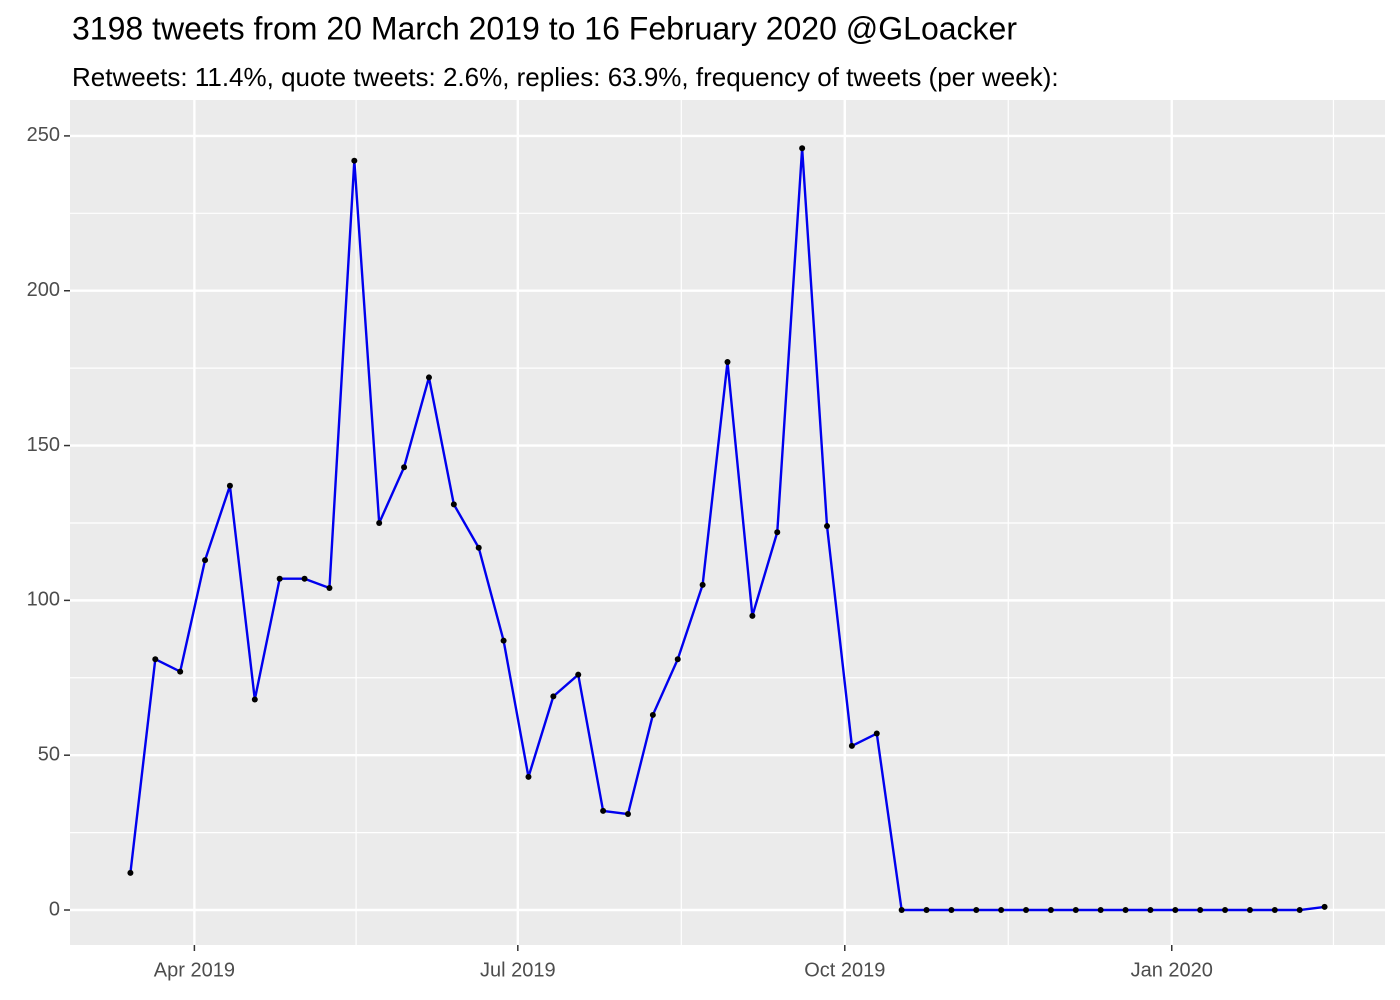  What do you see at coordinates (43, 445) in the screenshot?
I see `y-tick-label: 150` at bounding box center [43, 445].